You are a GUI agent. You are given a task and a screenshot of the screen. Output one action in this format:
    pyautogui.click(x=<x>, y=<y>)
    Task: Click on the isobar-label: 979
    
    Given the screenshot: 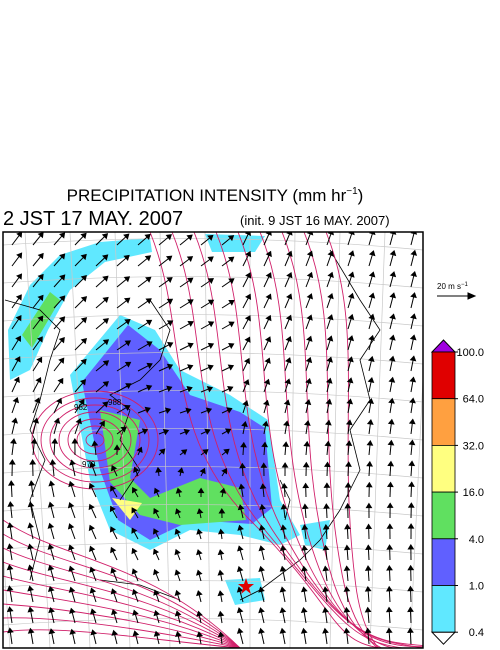 What is the action you would take?
    pyautogui.click(x=89, y=464)
    